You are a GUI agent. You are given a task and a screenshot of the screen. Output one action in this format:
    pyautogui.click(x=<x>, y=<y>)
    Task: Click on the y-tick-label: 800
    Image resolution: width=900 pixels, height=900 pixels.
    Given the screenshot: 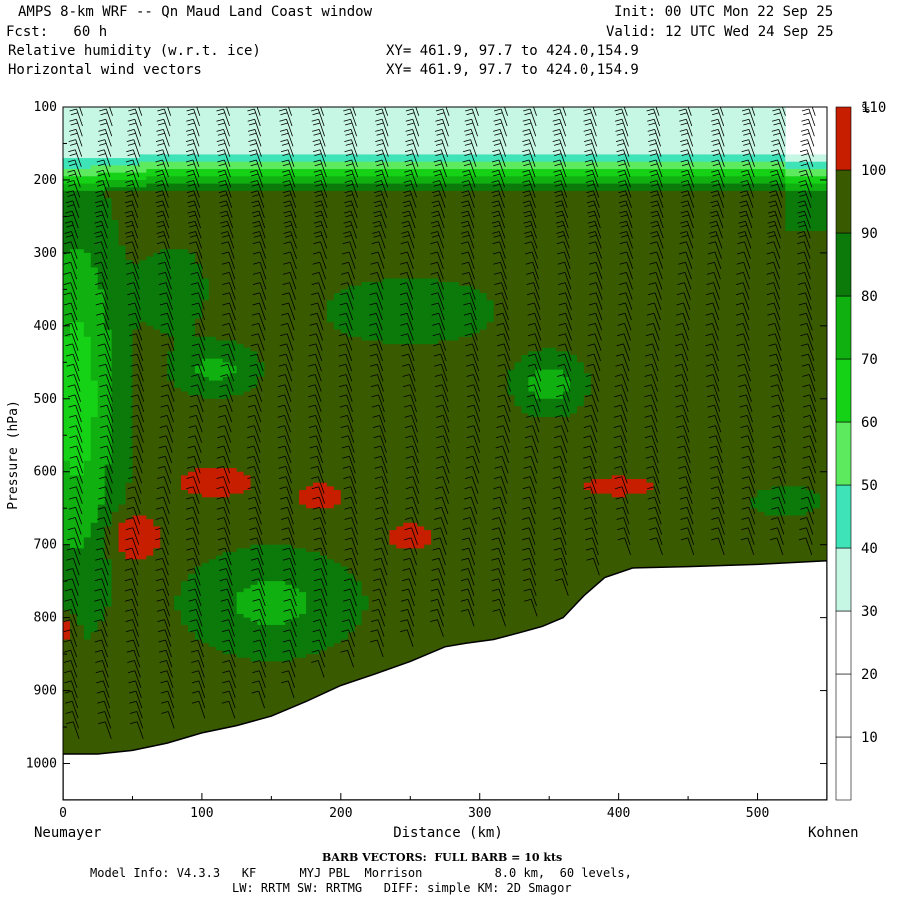 What is the action you would take?
    pyautogui.click(x=45, y=618)
    